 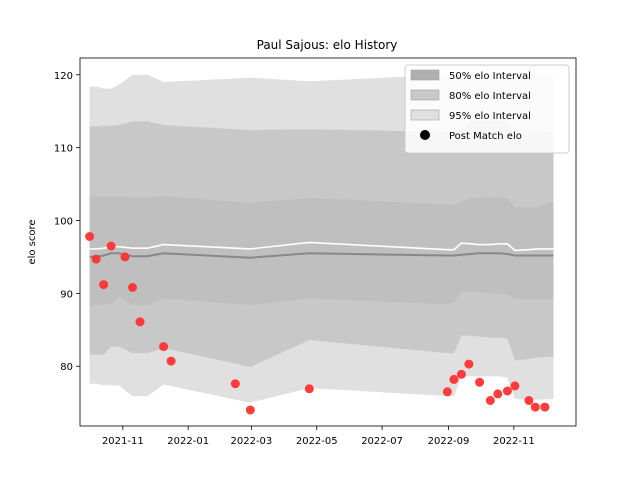 What do you see at coordinates (514, 441) in the screenshot?
I see `x-tick-label: 2022-11` at bounding box center [514, 441].